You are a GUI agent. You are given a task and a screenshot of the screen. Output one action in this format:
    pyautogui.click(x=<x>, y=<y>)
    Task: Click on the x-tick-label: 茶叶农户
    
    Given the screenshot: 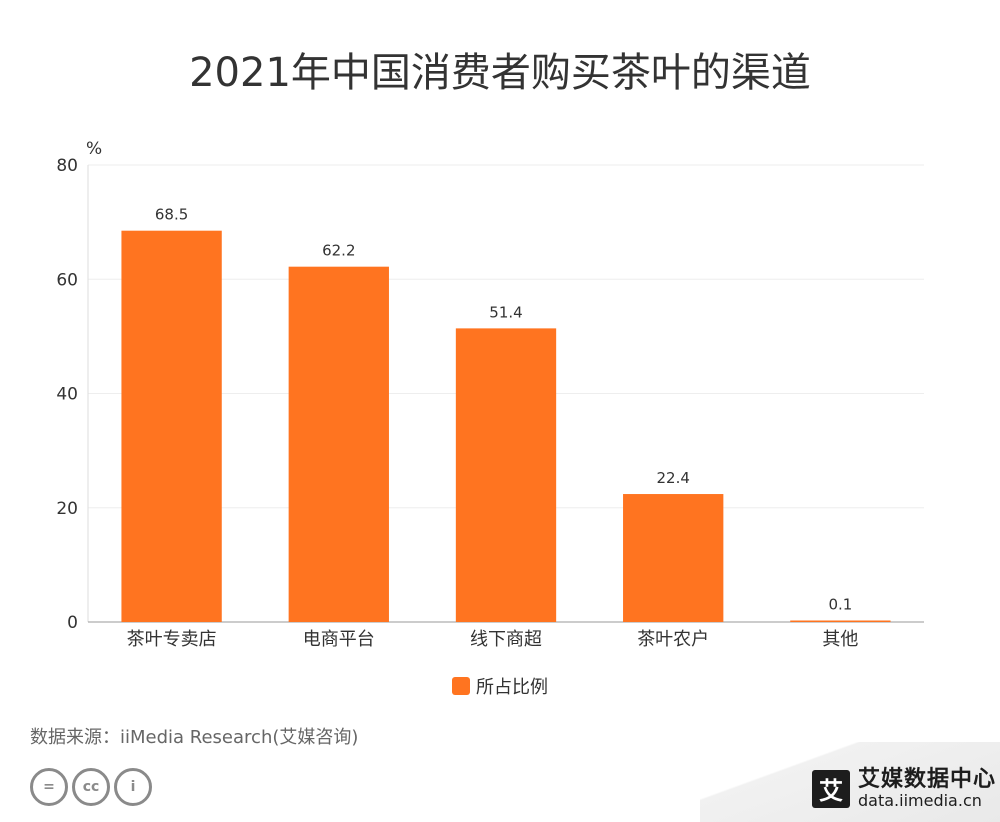 What is the action you would take?
    pyautogui.click(x=673, y=639)
    